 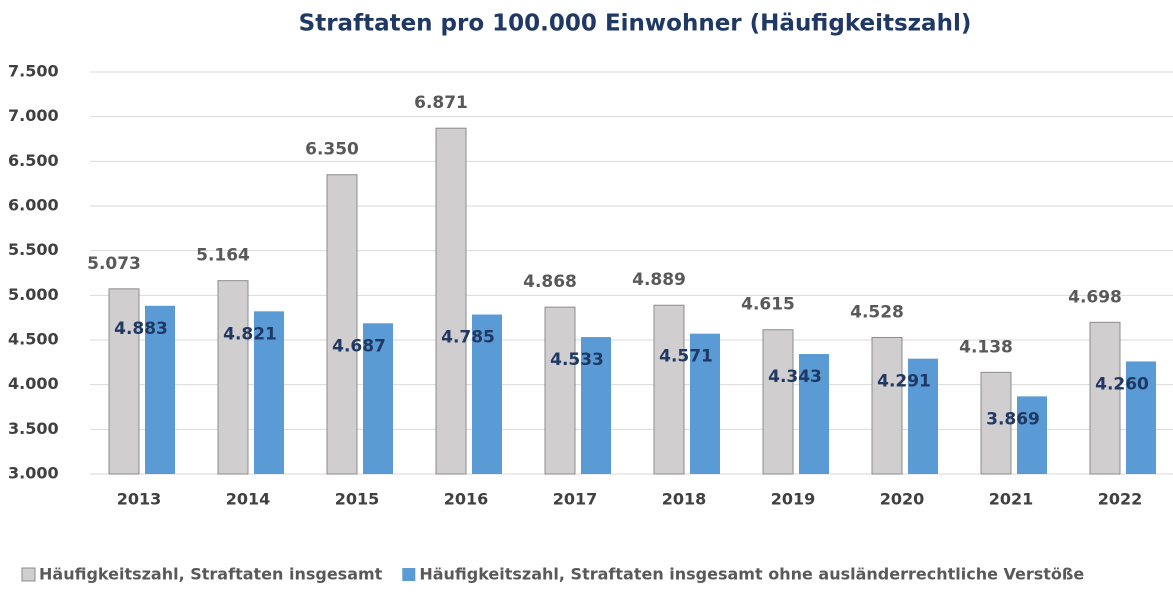 I want to click on data-label: 4.571, so click(x=686, y=357).